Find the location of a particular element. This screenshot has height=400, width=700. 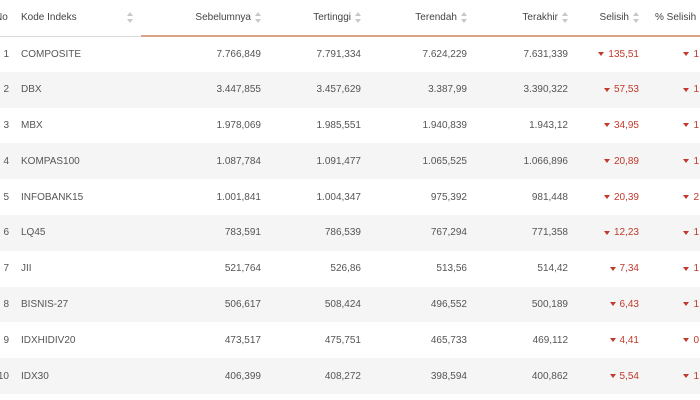

cell-no-value: 9 is located at coordinates (6, 340).